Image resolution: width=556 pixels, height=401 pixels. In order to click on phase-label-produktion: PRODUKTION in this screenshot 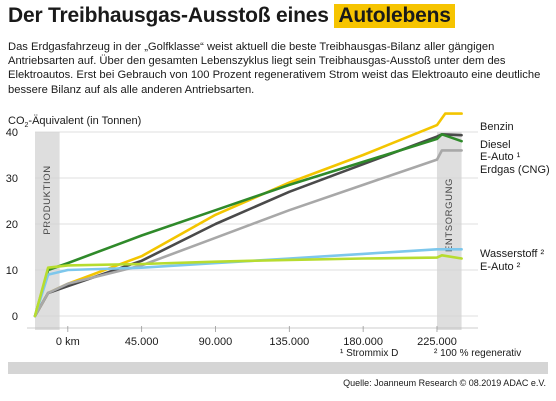, I will do `click(47, 199)`.